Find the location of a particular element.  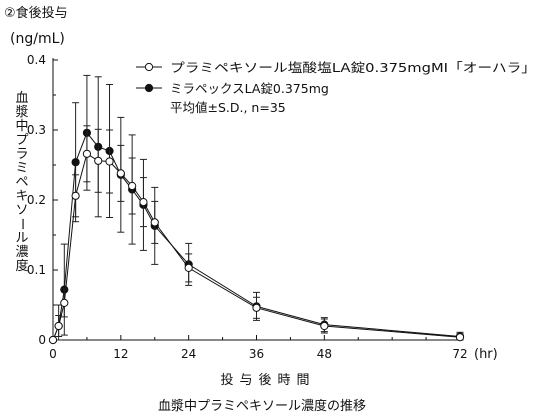

y-axis-title-char: 血 is located at coordinates (21, 98).